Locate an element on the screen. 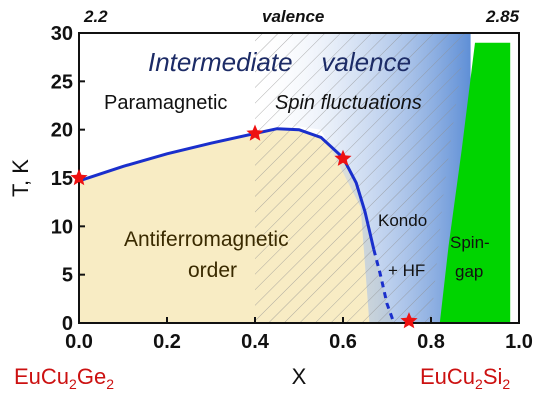 This screenshot has width=546, height=394. y-tick-label: 20 is located at coordinates (62, 131).